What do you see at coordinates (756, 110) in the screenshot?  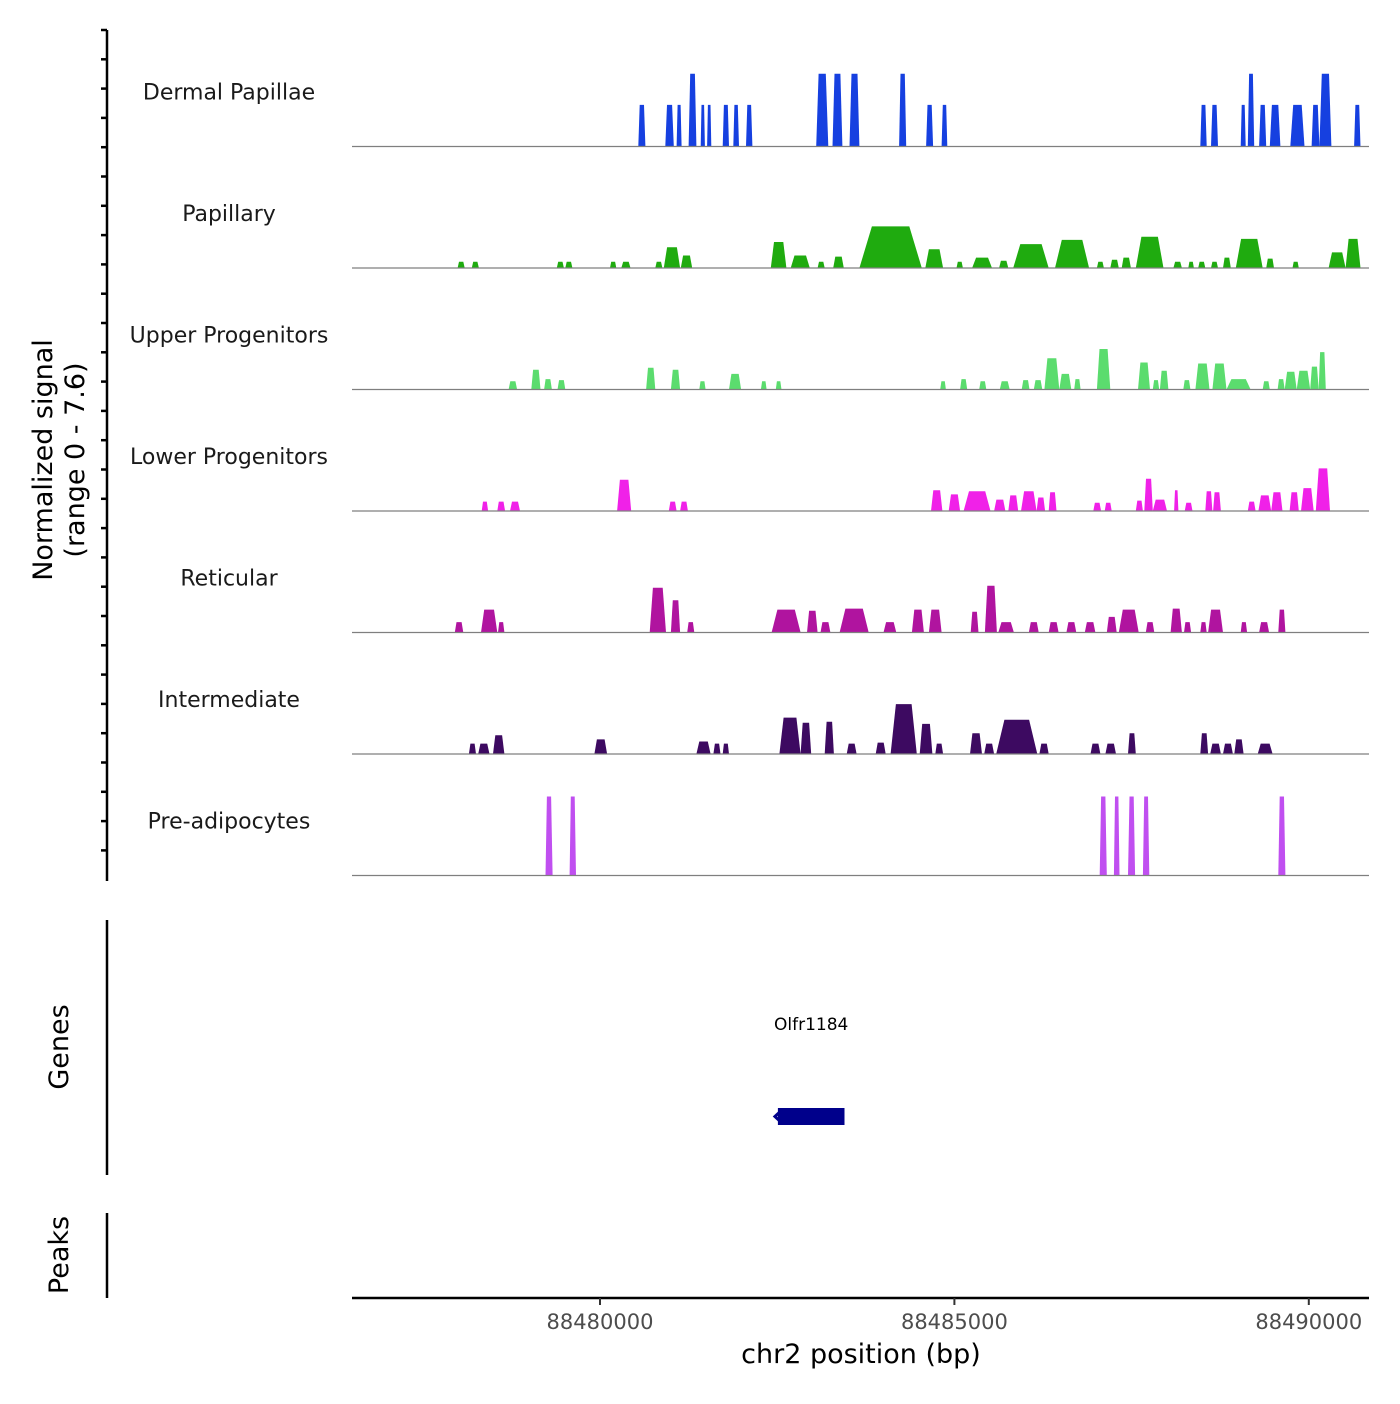 I see `track-dermal-papillae: Dermal Papillae` at bounding box center [756, 110].